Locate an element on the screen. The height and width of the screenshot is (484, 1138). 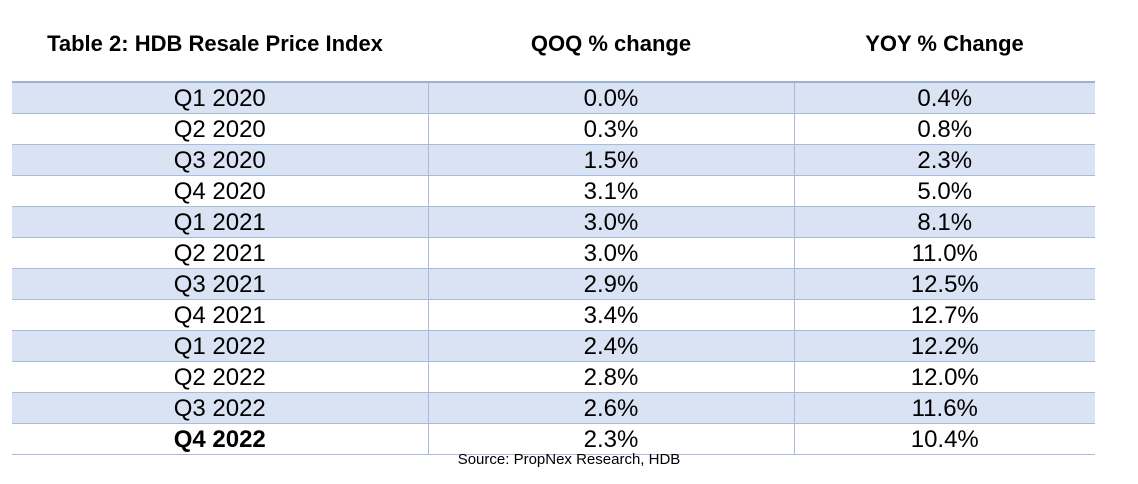
cell-yoy: 0.4% is located at coordinates (944, 97).